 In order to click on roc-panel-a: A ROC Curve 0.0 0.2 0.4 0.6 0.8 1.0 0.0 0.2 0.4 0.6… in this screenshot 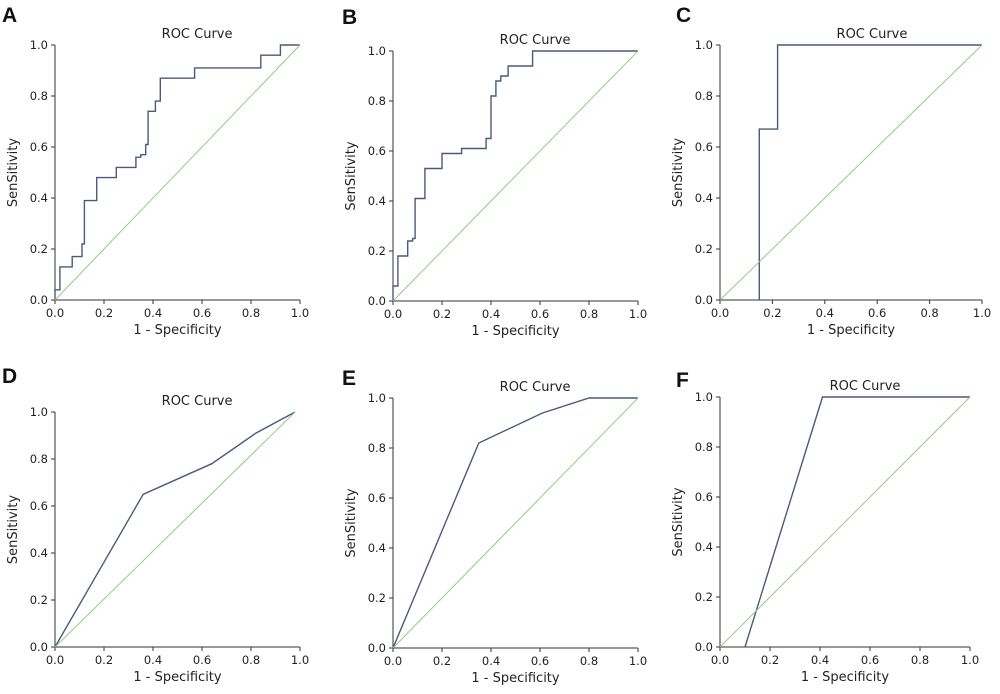, I will do `click(155, 171)`.